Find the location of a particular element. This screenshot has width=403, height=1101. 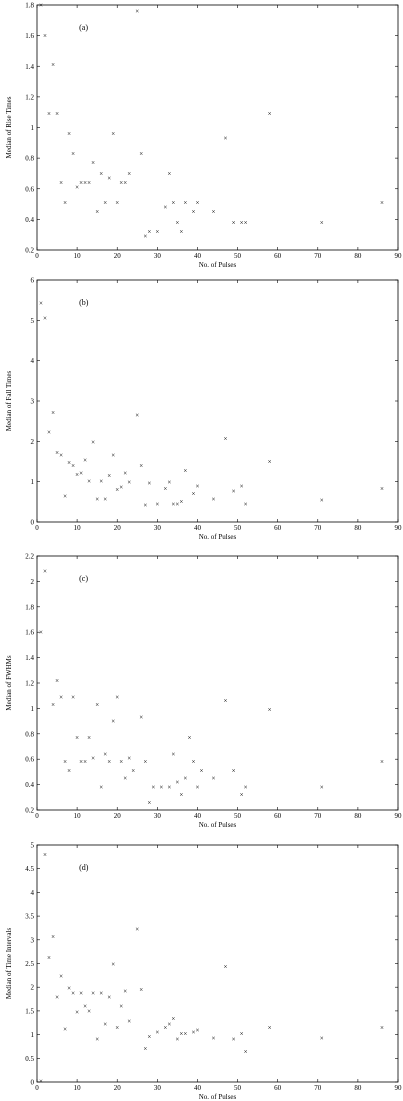

panel-label: (c) is located at coordinates (83, 578).